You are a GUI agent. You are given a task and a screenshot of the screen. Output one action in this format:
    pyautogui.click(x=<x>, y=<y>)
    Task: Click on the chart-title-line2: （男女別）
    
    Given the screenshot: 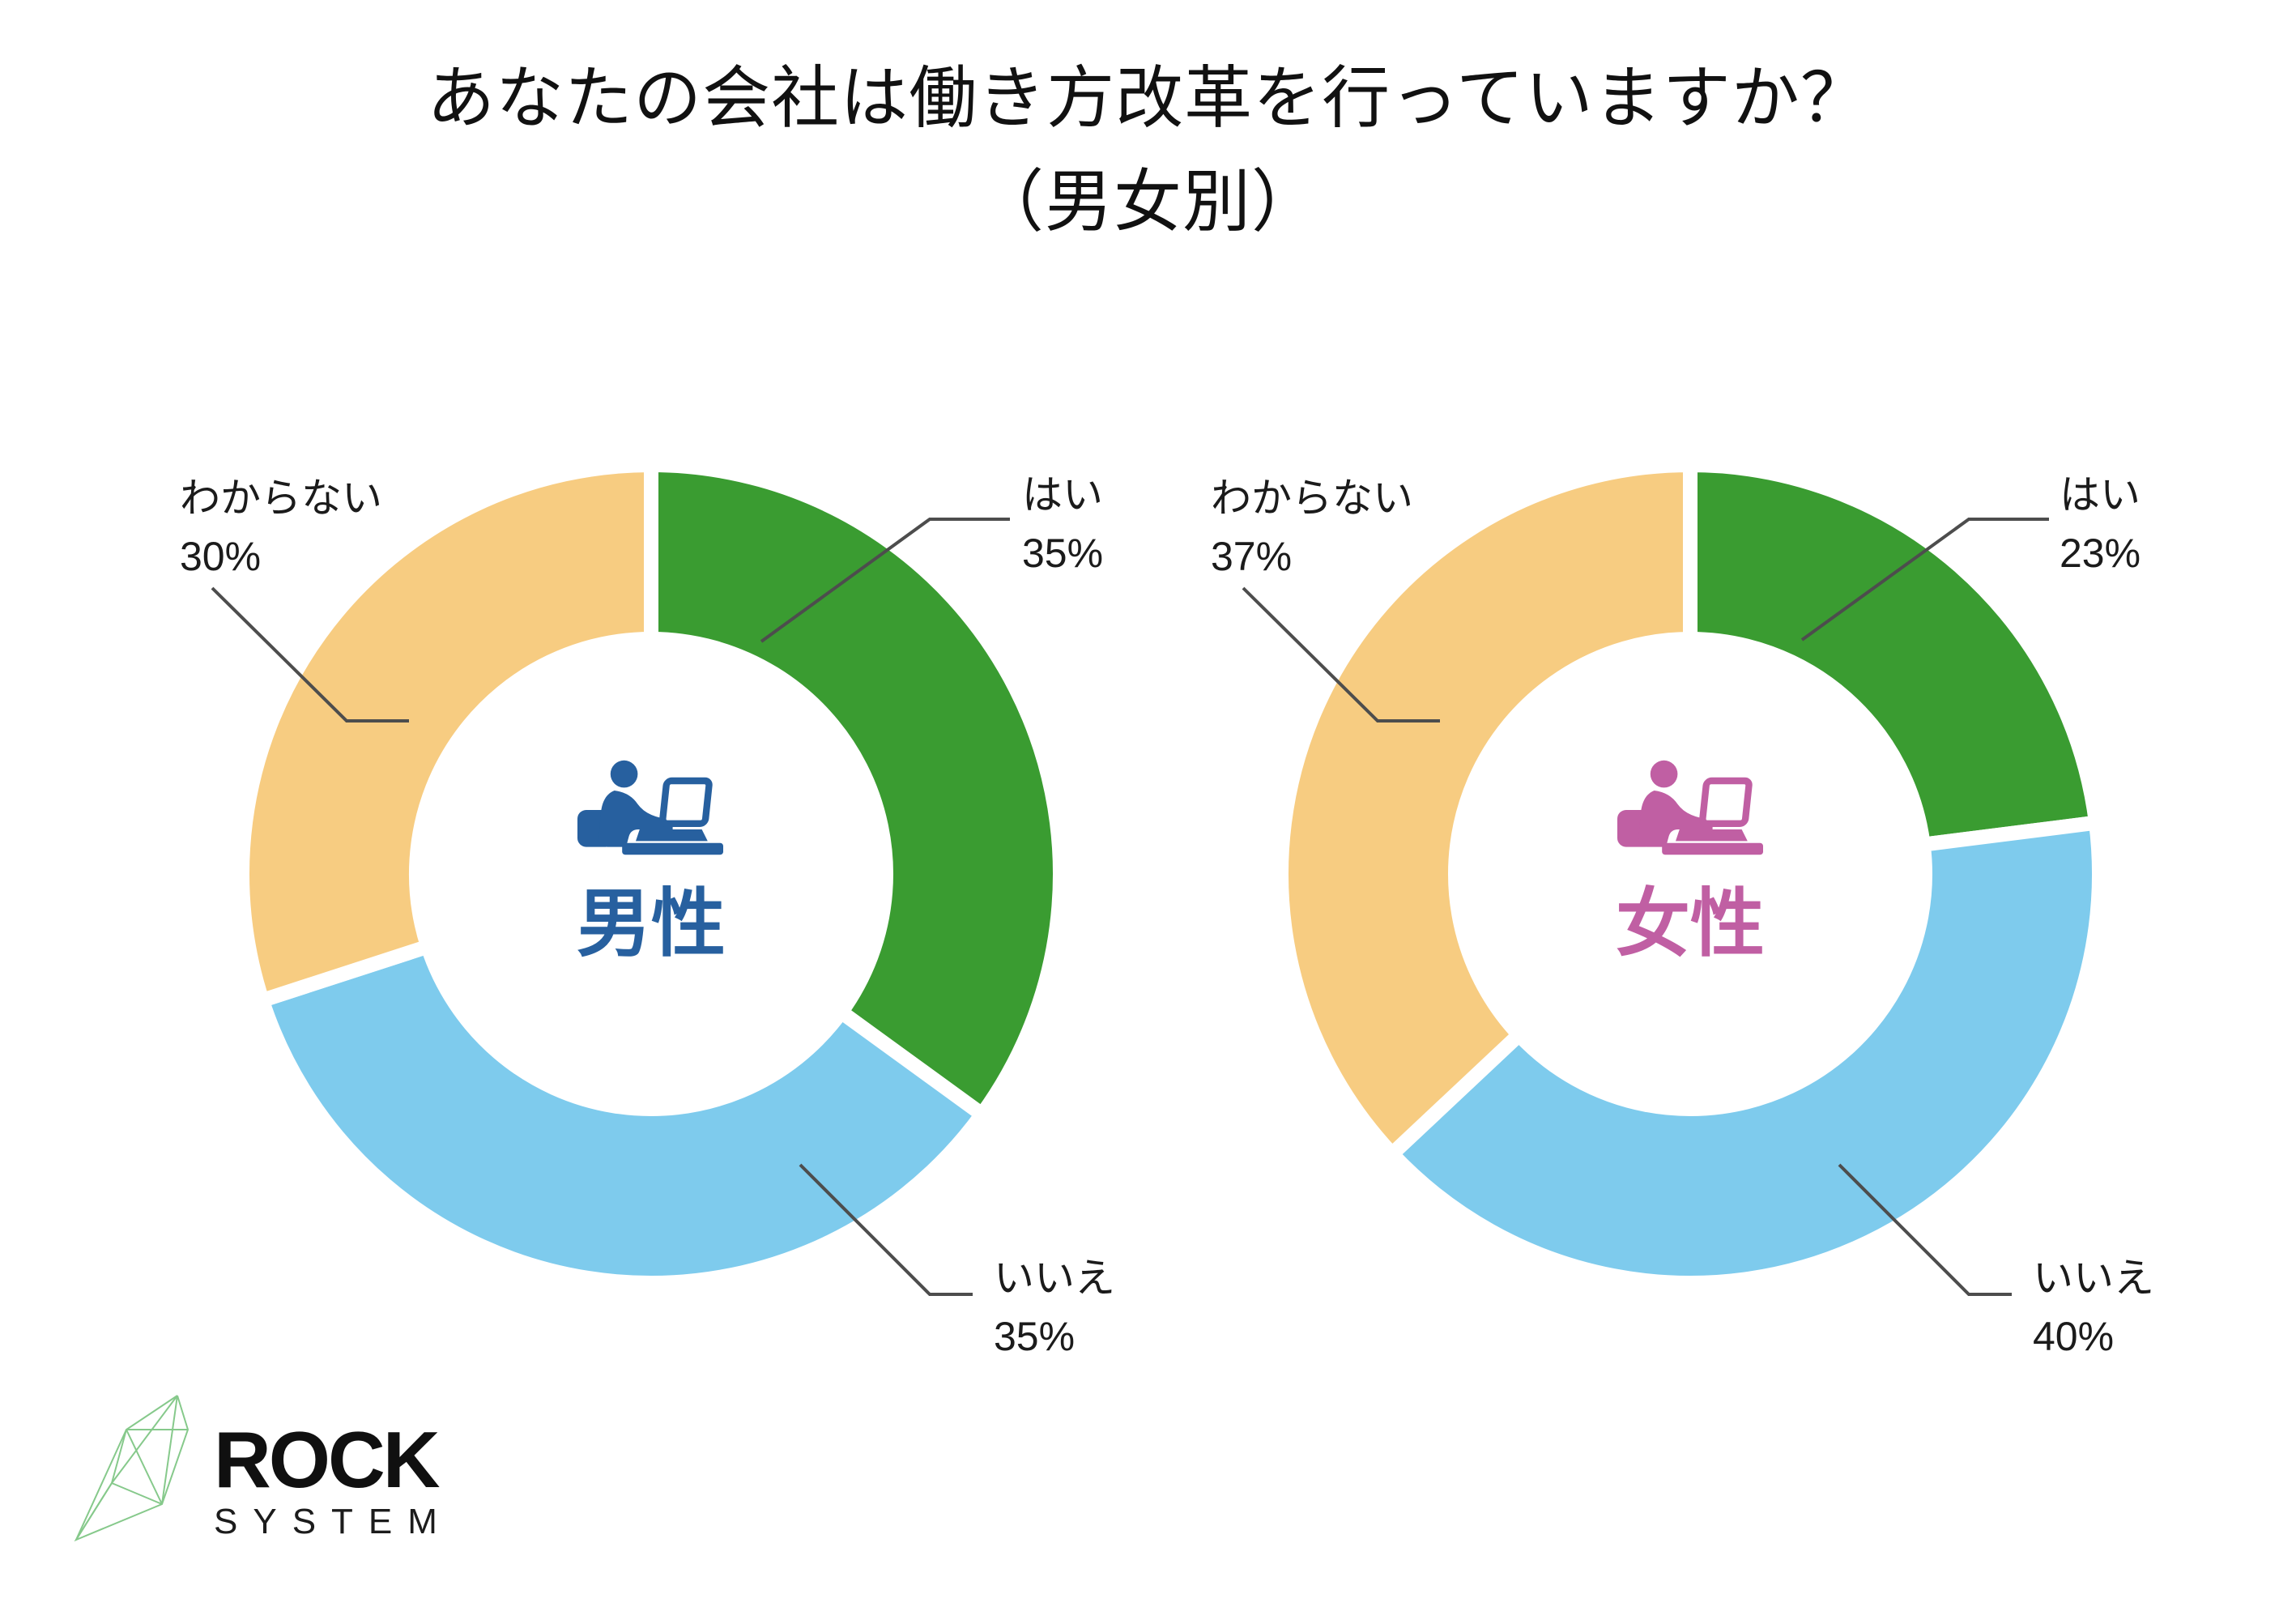 What is the action you would take?
    pyautogui.click(x=1147, y=201)
    